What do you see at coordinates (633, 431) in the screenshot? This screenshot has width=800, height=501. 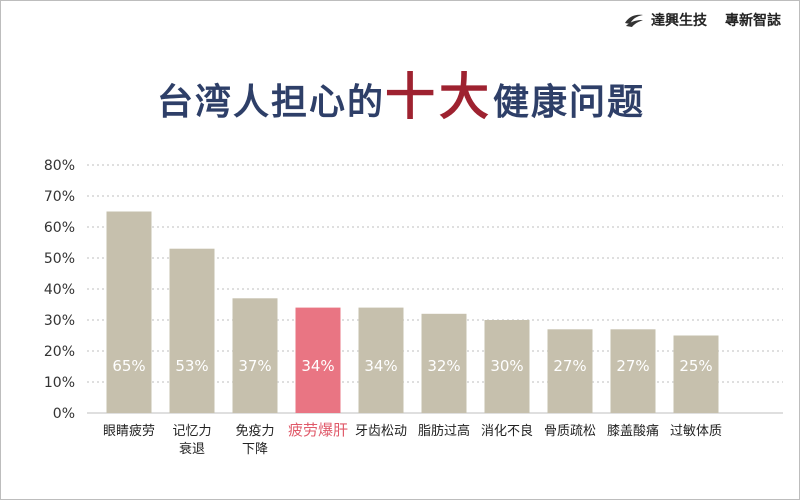 I see `x-category-label: 膝盖酸痛` at bounding box center [633, 431].